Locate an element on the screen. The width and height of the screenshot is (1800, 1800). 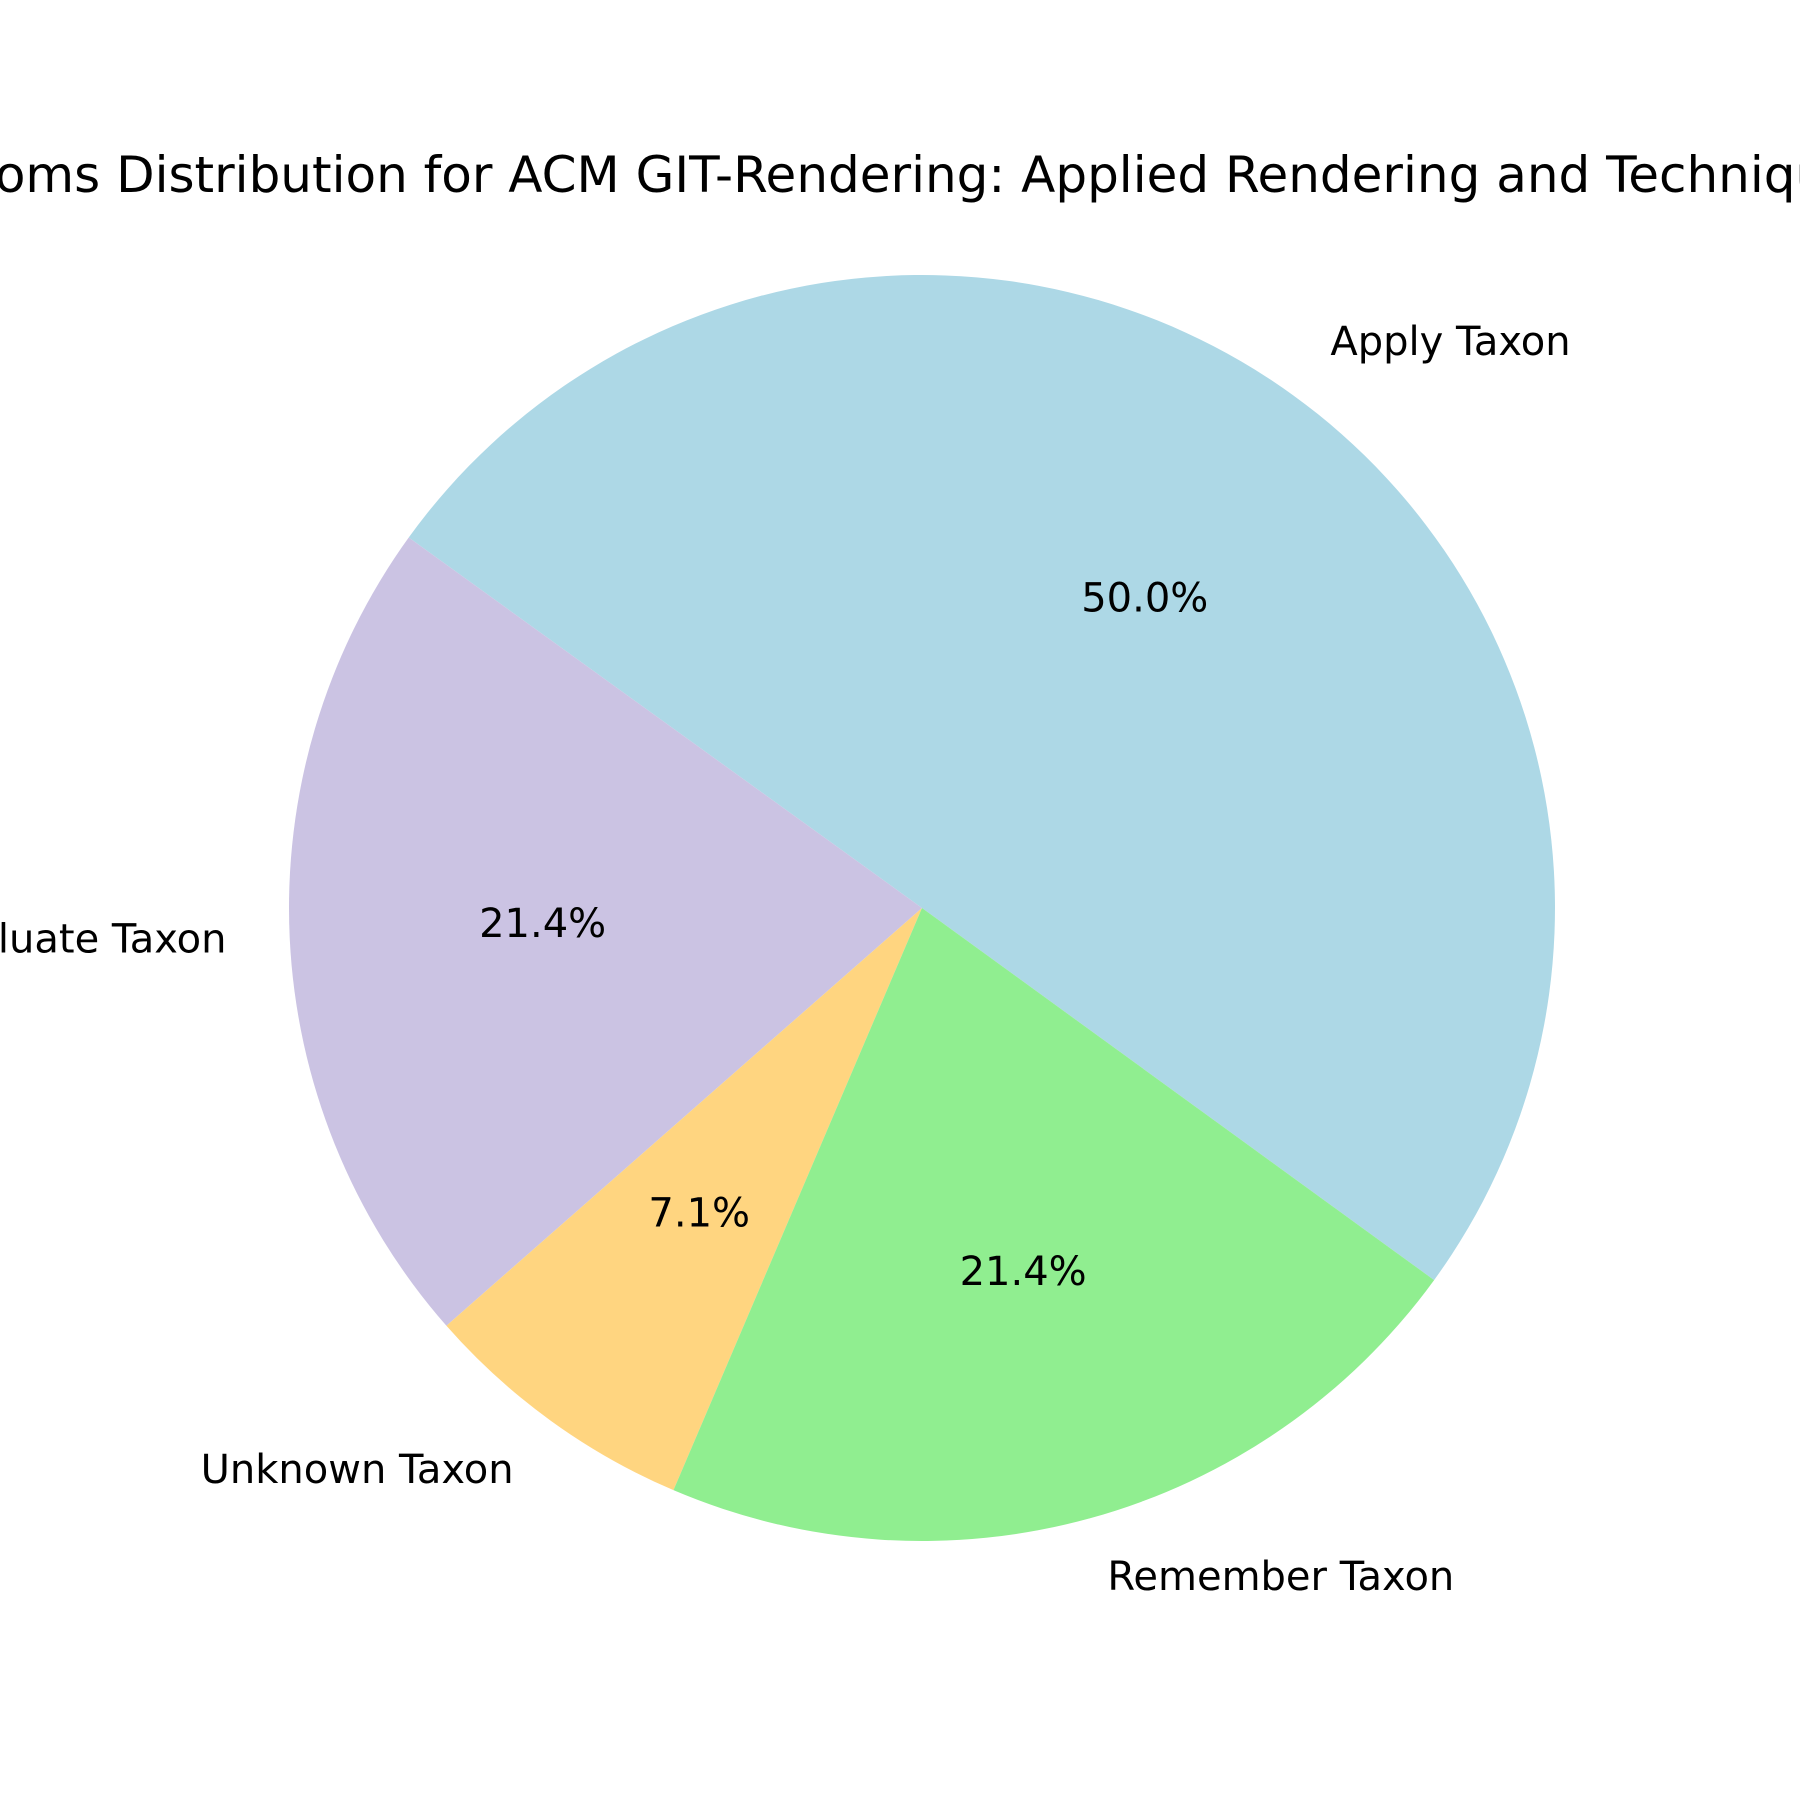
slice-percent-label: 50.0% is located at coordinates (1144, 598).